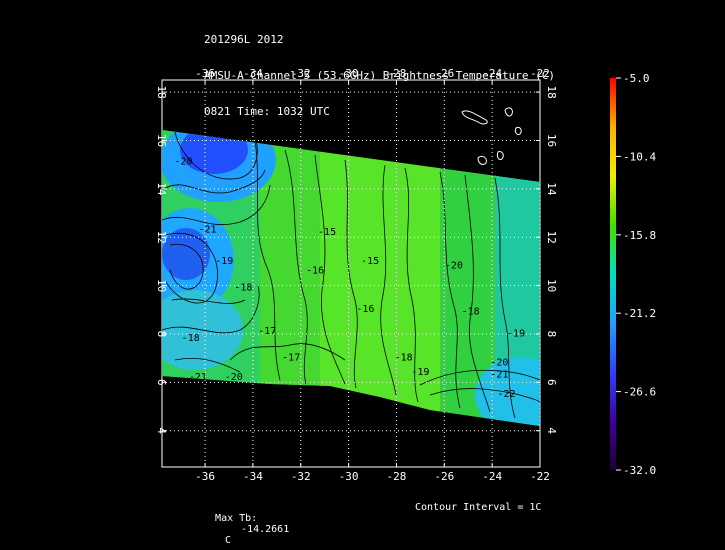 Image resolution: width=725 pixels, height=550 pixels. What do you see at coordinates (639, 235) in the screenshot?
I see `colorbar-tick-label: -15.8` at bounding box center [639, 235].